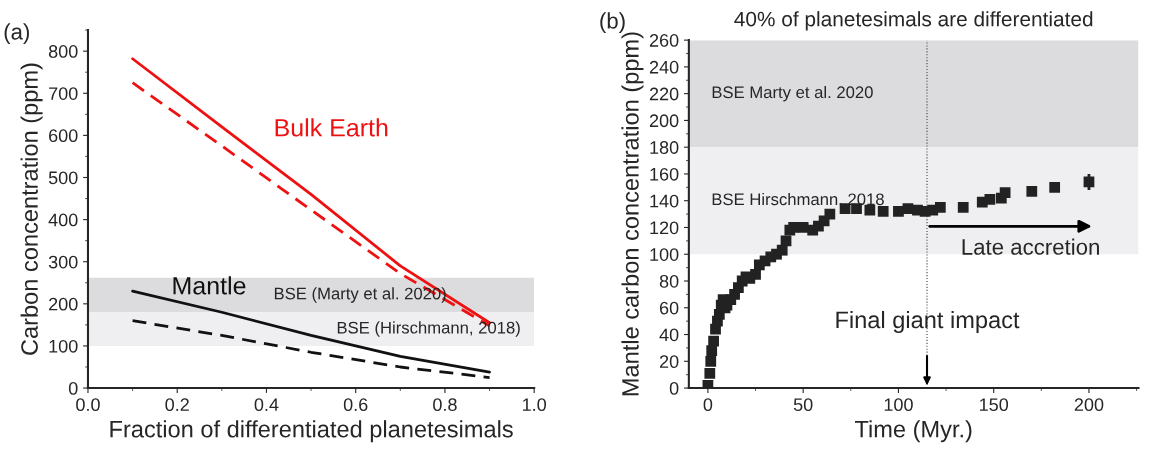  I want to click on x-tick-label: 0.0, so click(88, 405).